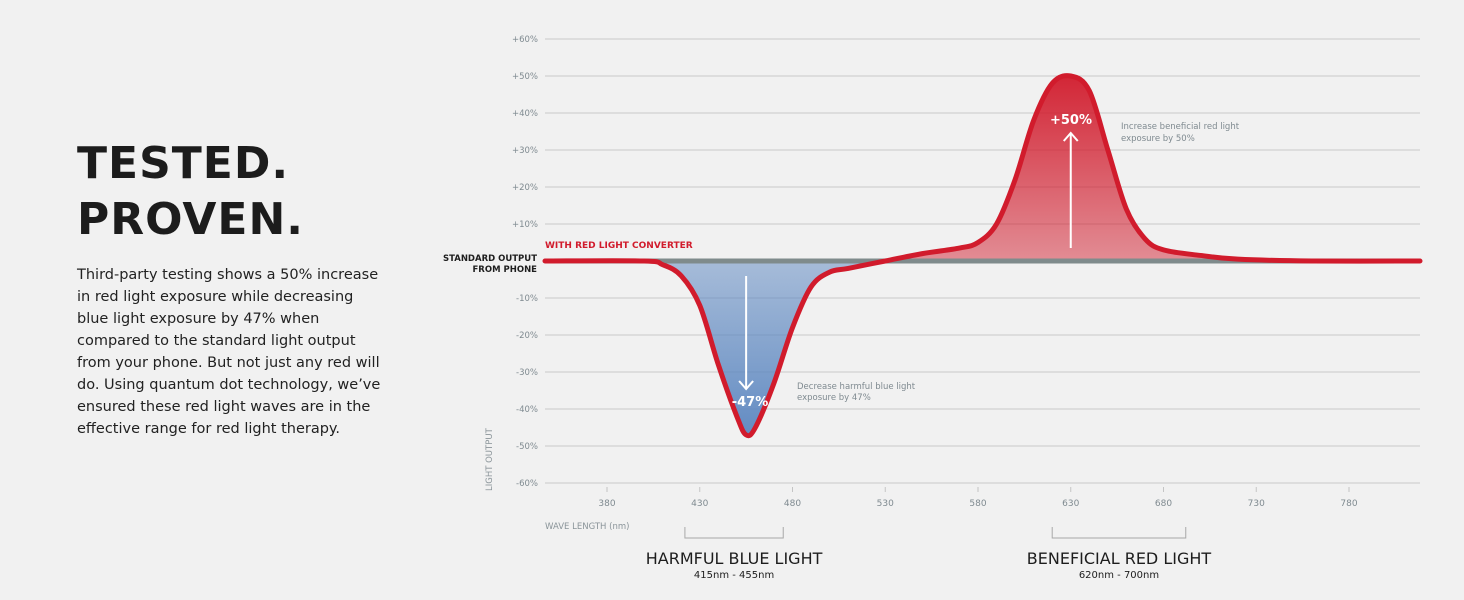 The height and width of the screenshot is (600, 1464). What do you see at coordinates (527, 410) in the screenshot?
I see `y-tick-label: -40%` at bounding box center [527, 410].